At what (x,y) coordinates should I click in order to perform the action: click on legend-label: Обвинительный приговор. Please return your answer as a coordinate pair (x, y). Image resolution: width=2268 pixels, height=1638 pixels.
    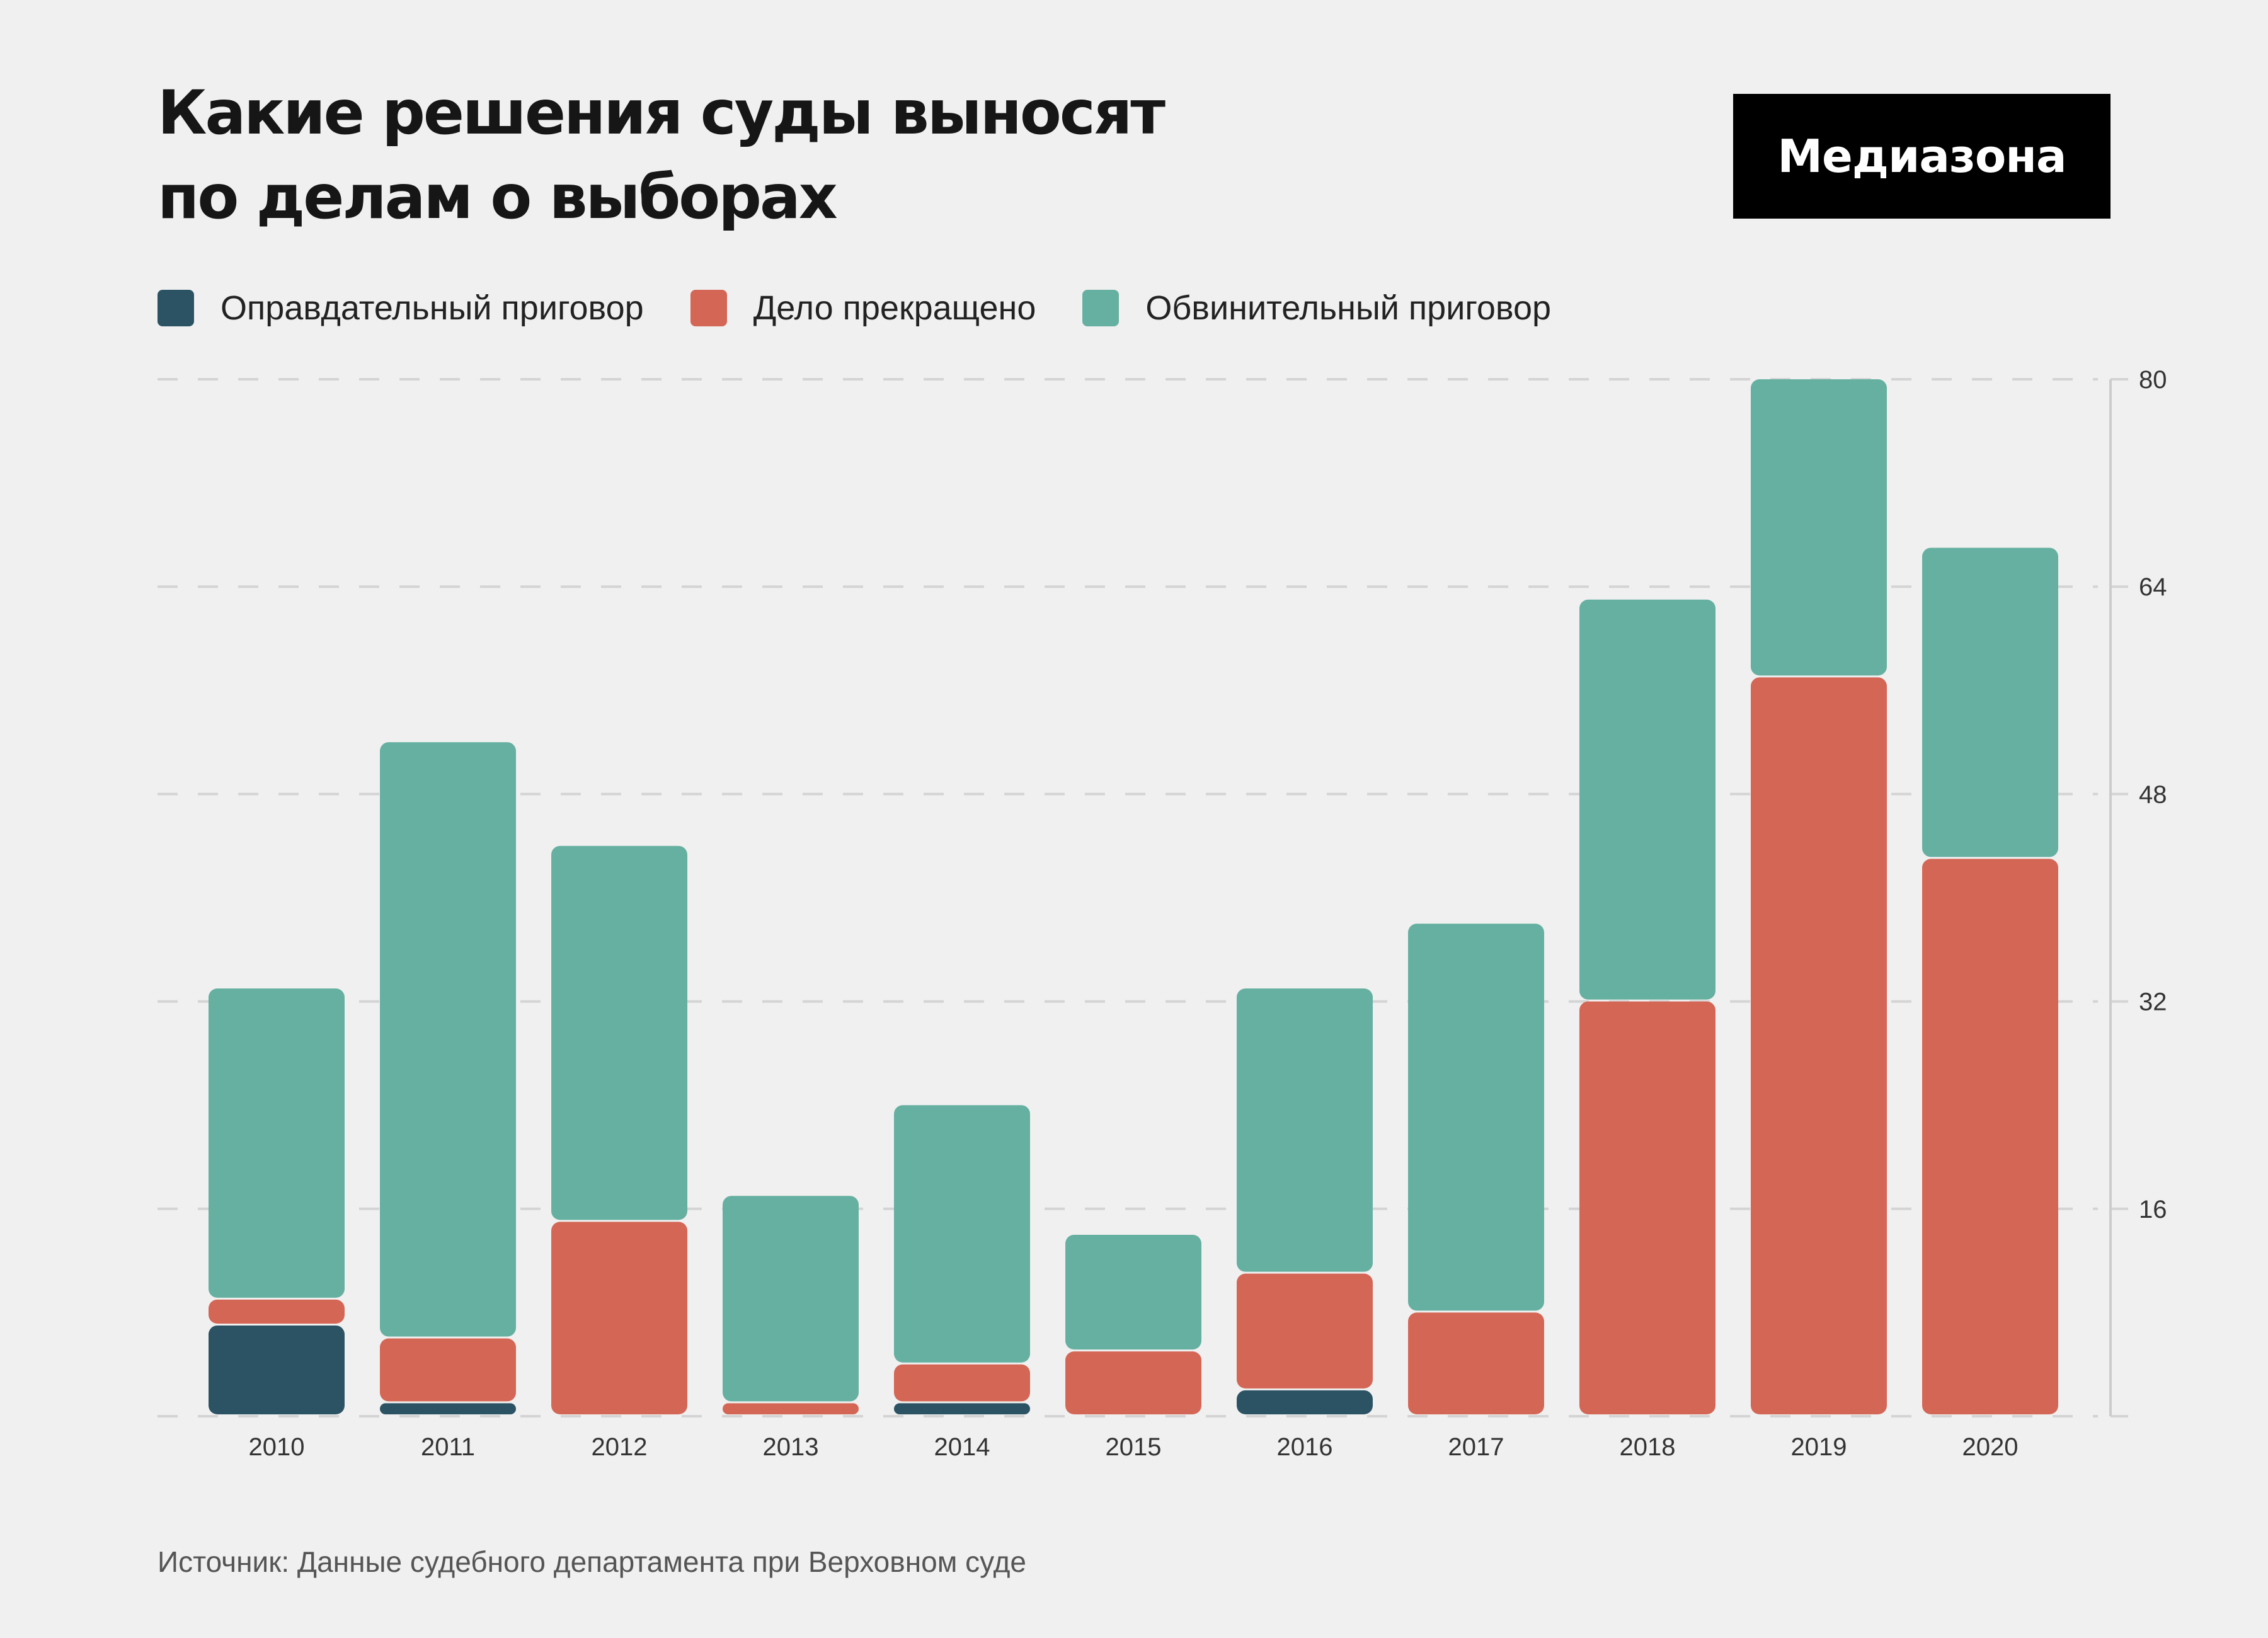
    Looking at the image, I should click on (1348, 308).